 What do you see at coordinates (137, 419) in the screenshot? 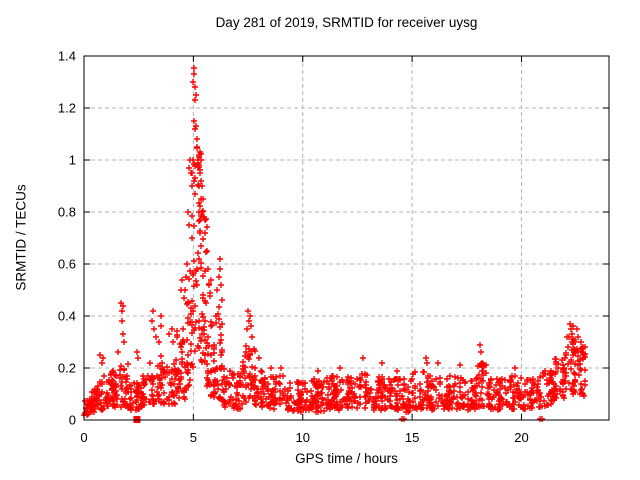
I see `square-points` at bounding box center [137, 419].